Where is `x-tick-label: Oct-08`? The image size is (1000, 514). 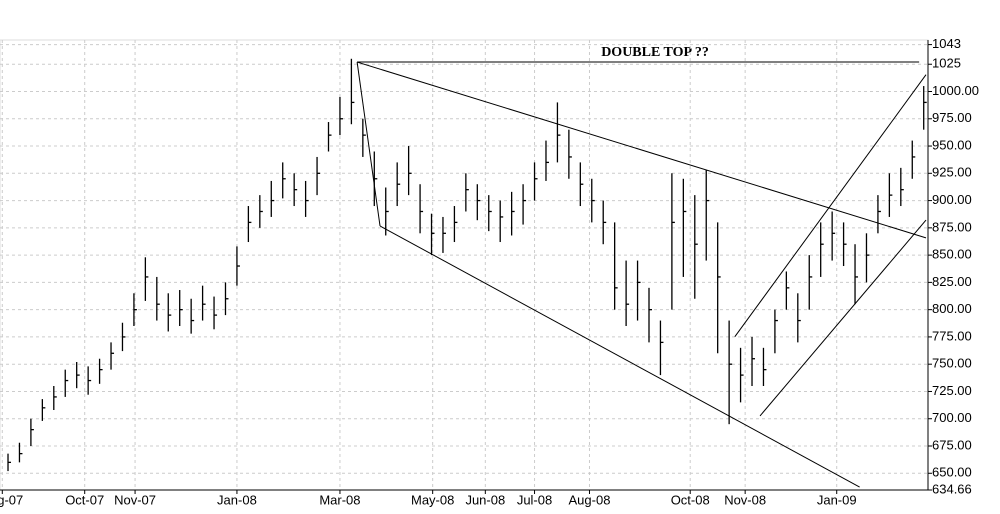 x-tick-label: Oct-08 is located at coordinates (690, 499).